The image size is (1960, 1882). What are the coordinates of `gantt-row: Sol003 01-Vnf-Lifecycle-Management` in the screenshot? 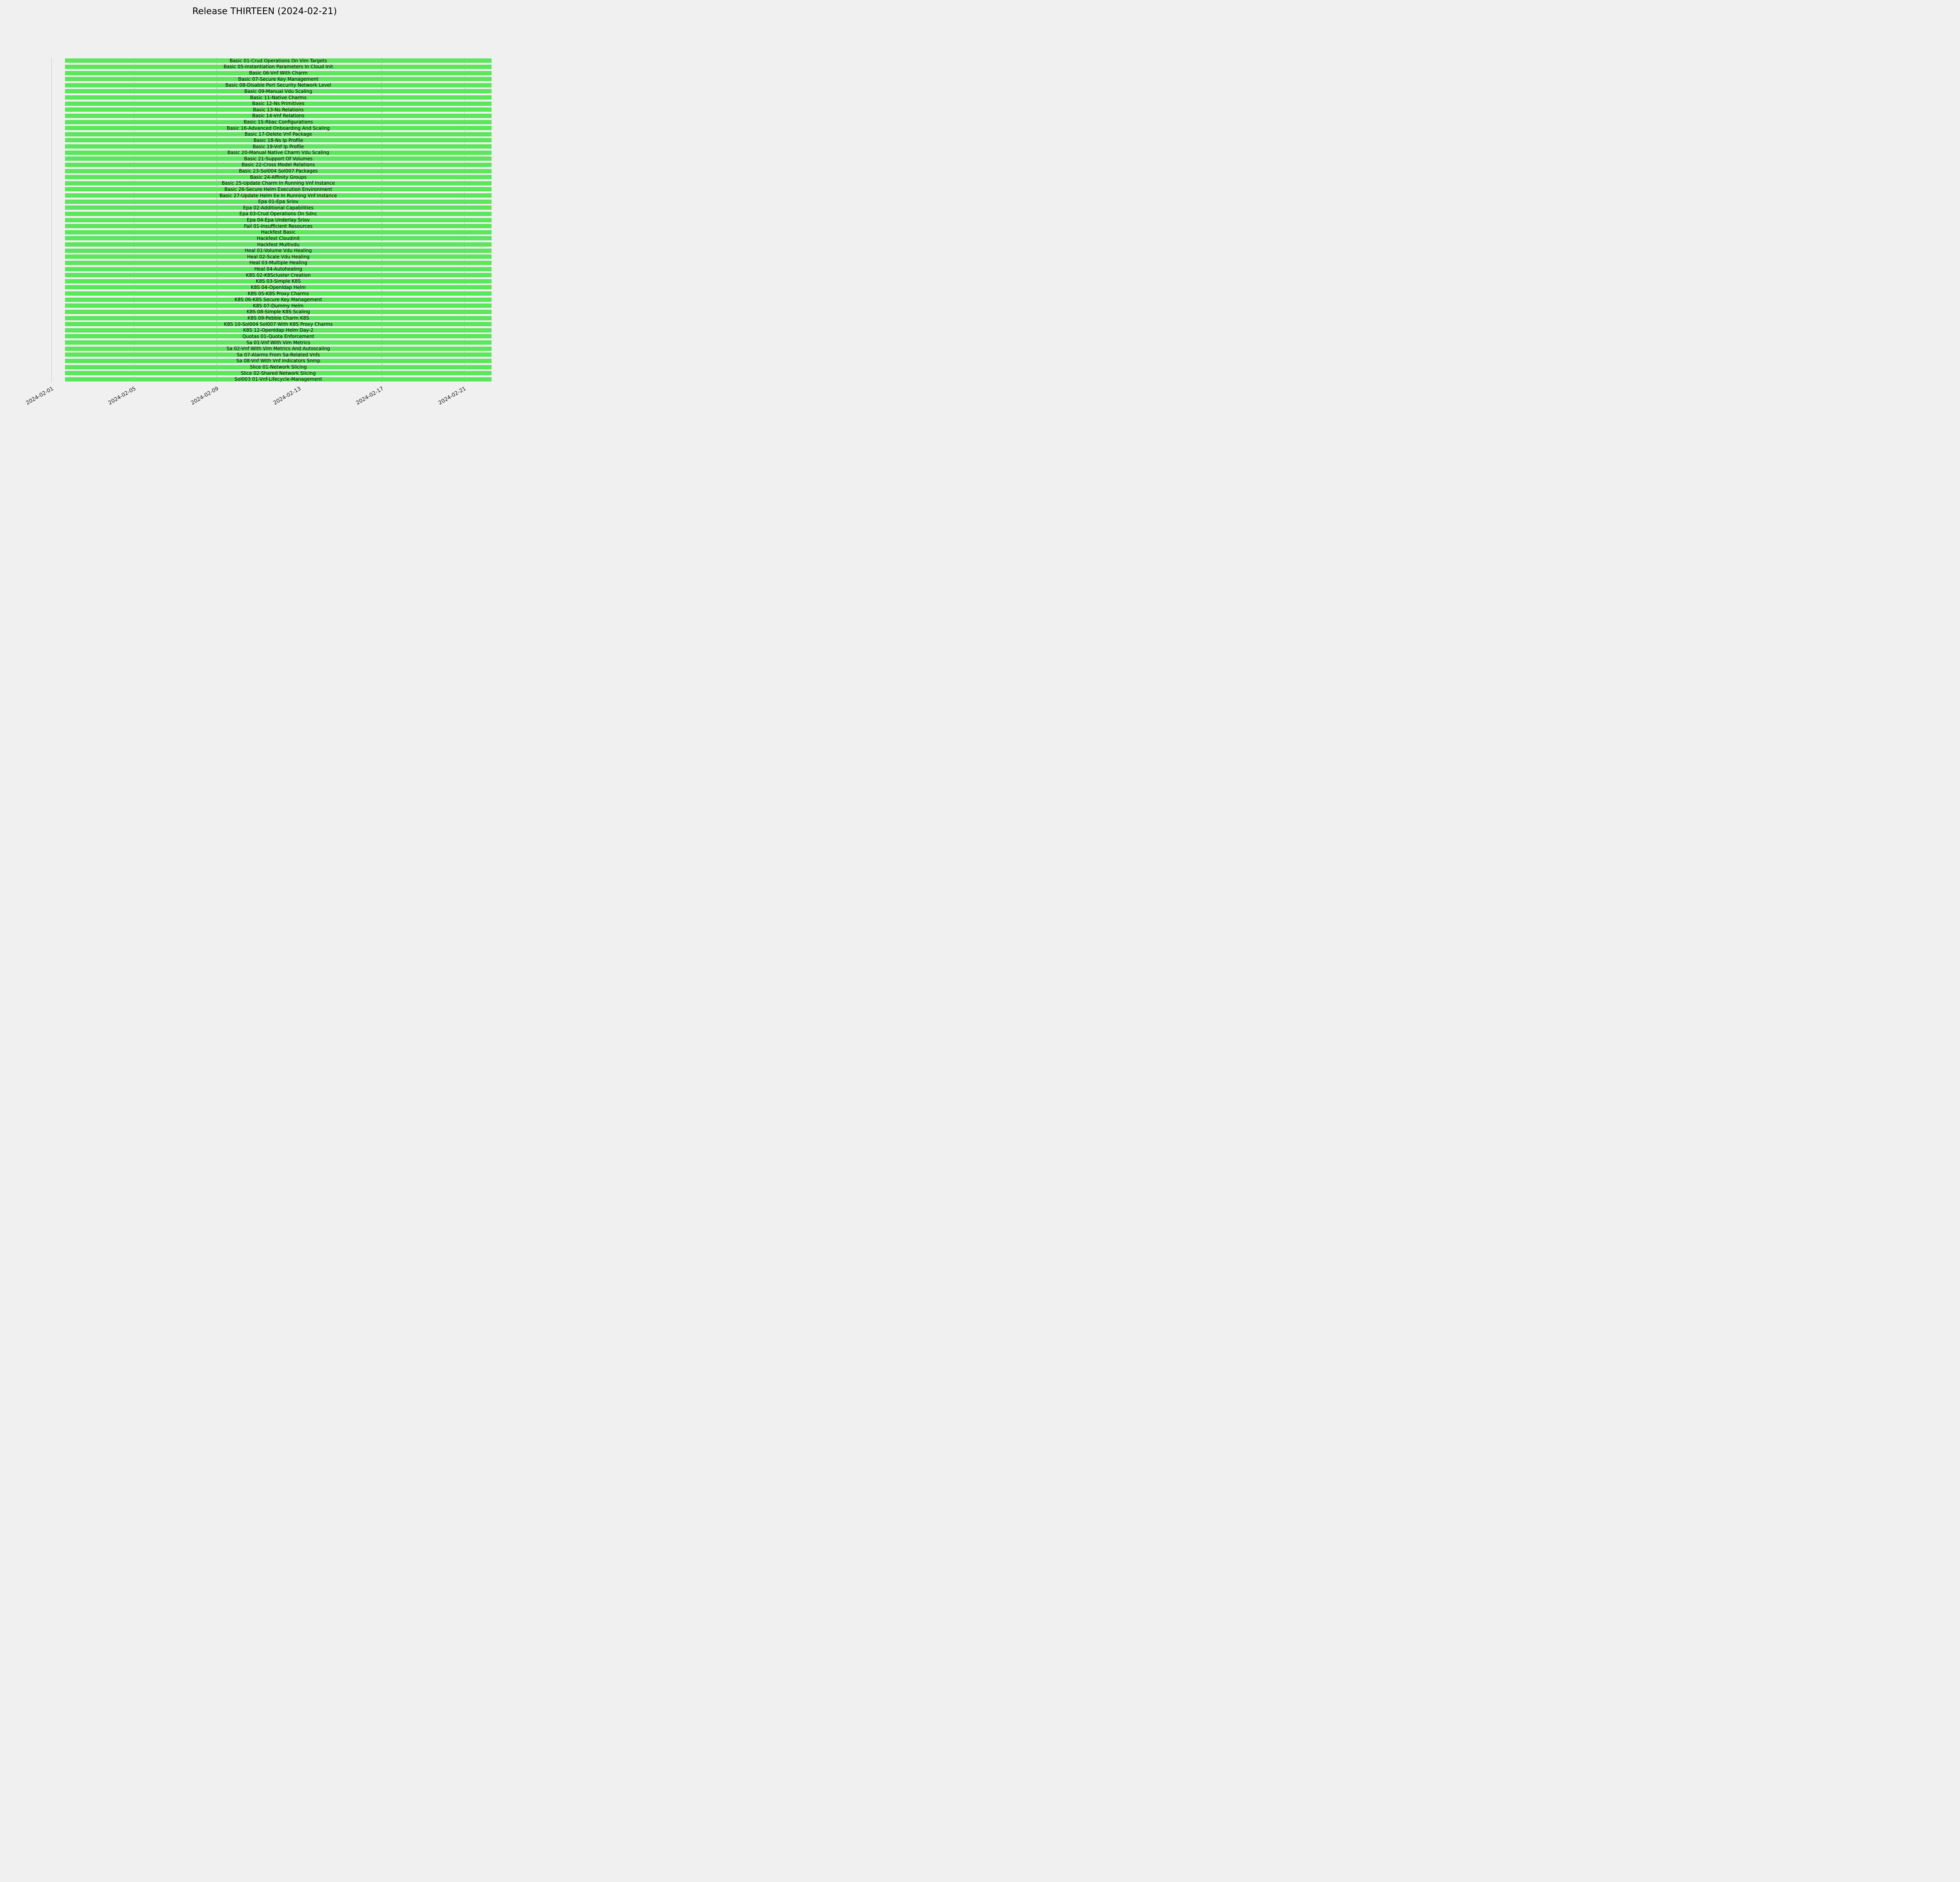 It's located at (274, 379).